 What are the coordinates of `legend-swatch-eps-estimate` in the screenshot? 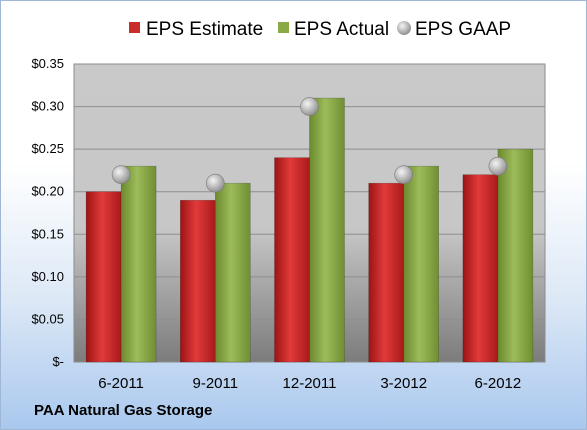 It's located at (134, 27).